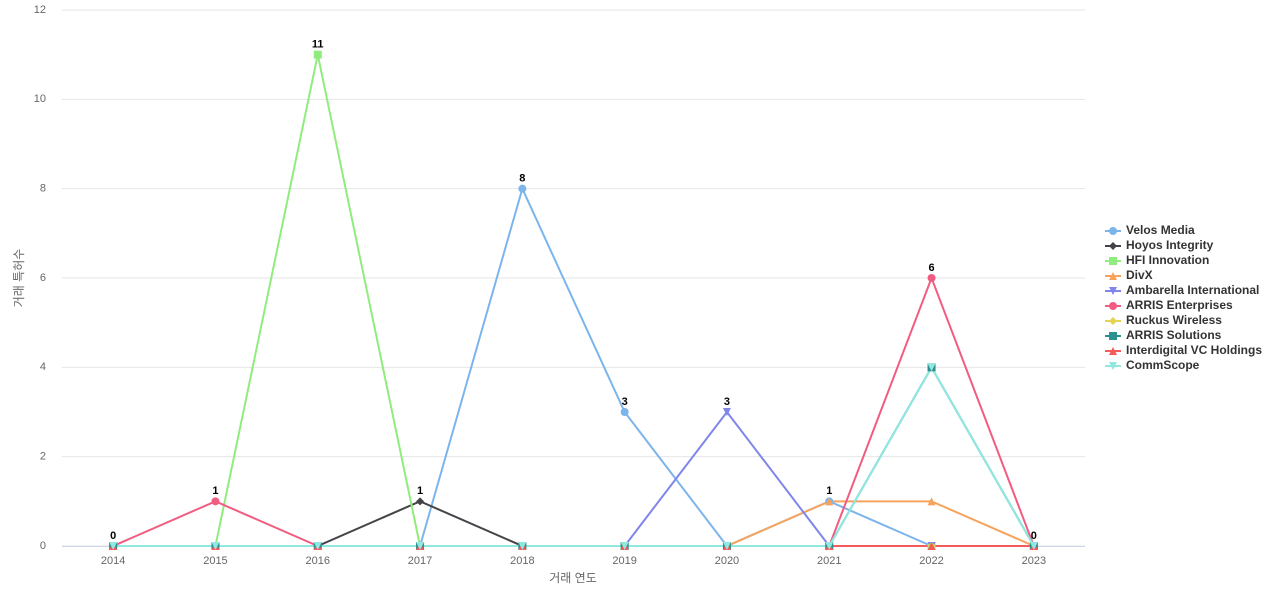 The width and height of the screenshot is (1280, 605). I want to click on legend-label: ARRIS Solutions, so click(1174, 335).